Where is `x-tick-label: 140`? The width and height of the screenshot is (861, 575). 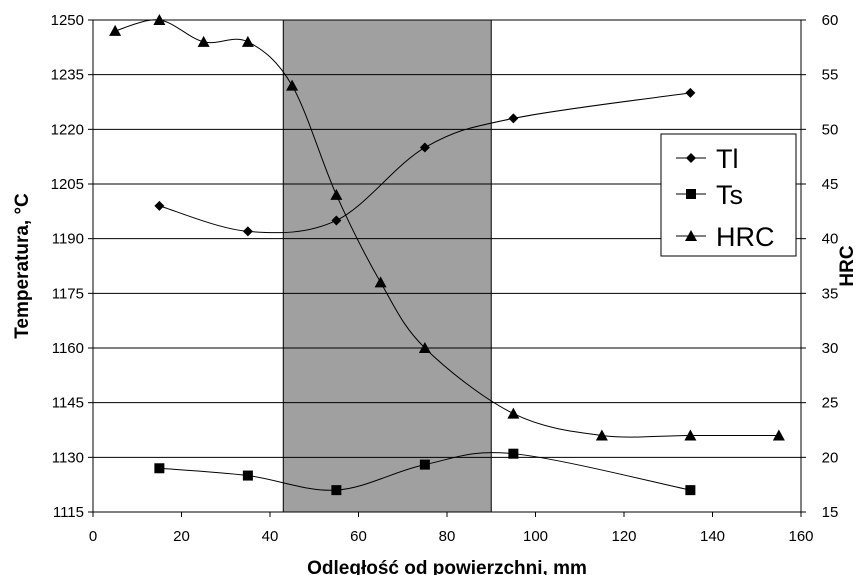 x-tick-label: 140 is located at coordinates (712, 536).